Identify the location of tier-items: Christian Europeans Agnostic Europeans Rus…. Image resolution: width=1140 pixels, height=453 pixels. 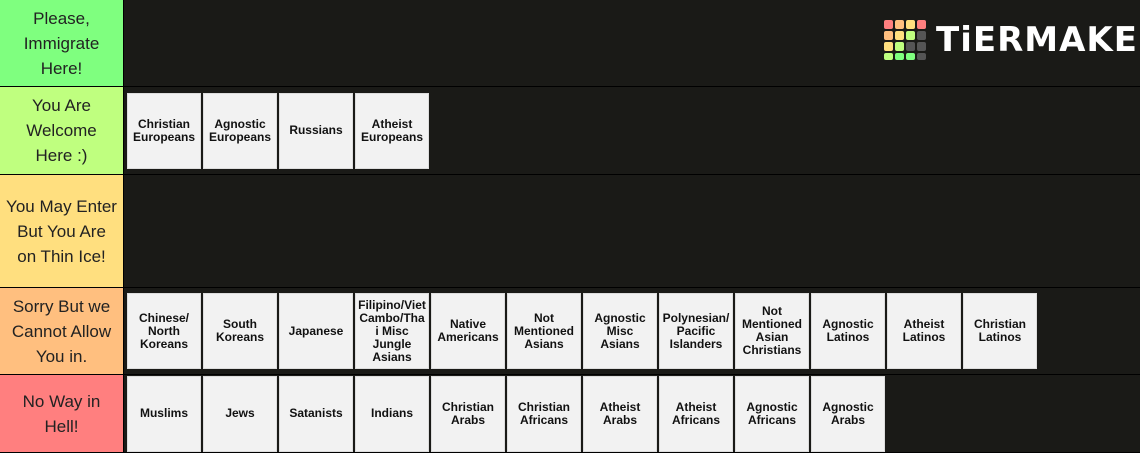
(276, 130).